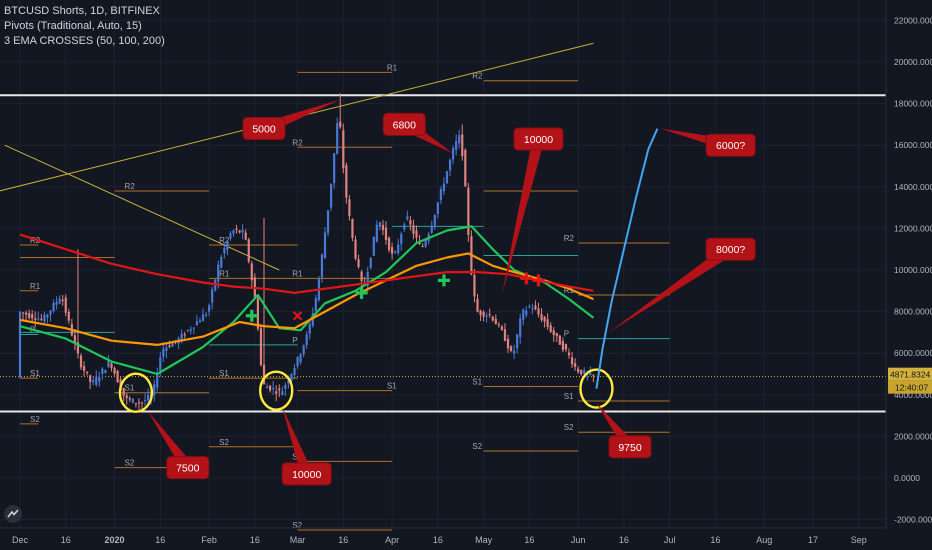 This screenshot has width=932, height=550. I want to click on projection-curve, so click(627, 258).